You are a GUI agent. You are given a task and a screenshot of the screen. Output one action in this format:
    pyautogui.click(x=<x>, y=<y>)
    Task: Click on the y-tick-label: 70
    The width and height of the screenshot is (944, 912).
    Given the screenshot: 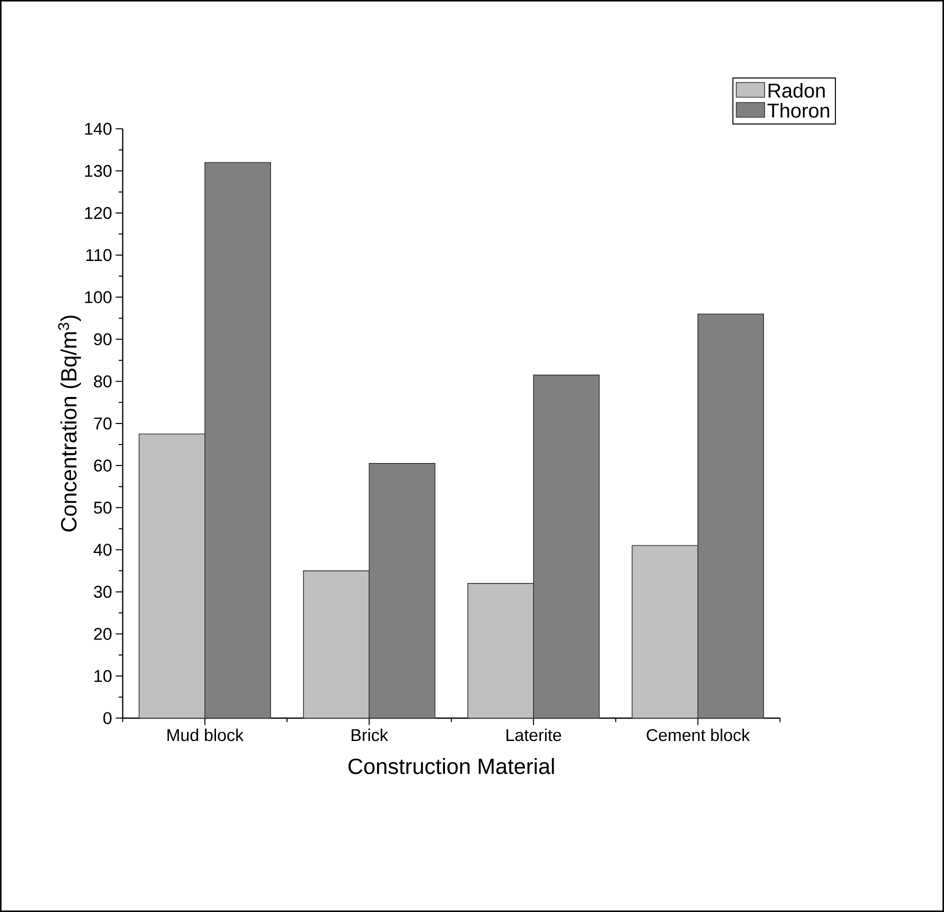 What is the action you would take?
    pyautogui.click(x=103, y=423)
    